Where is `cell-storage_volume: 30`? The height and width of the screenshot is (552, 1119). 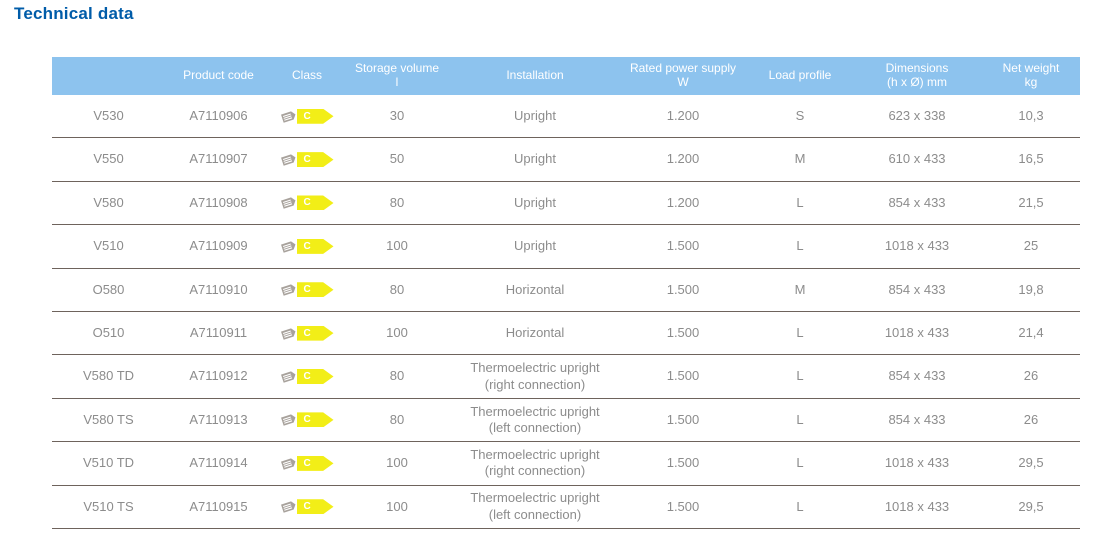
cell-storage_volume: 30 is located at coordinates (397, 116).